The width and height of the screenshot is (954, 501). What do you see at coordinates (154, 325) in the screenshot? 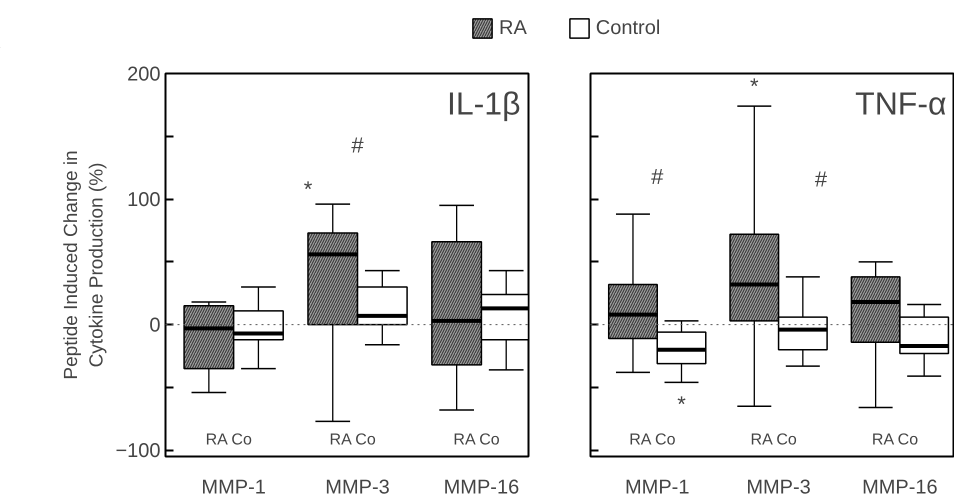
I see `y-tick-label: 0` at bounding box center [154, 325].